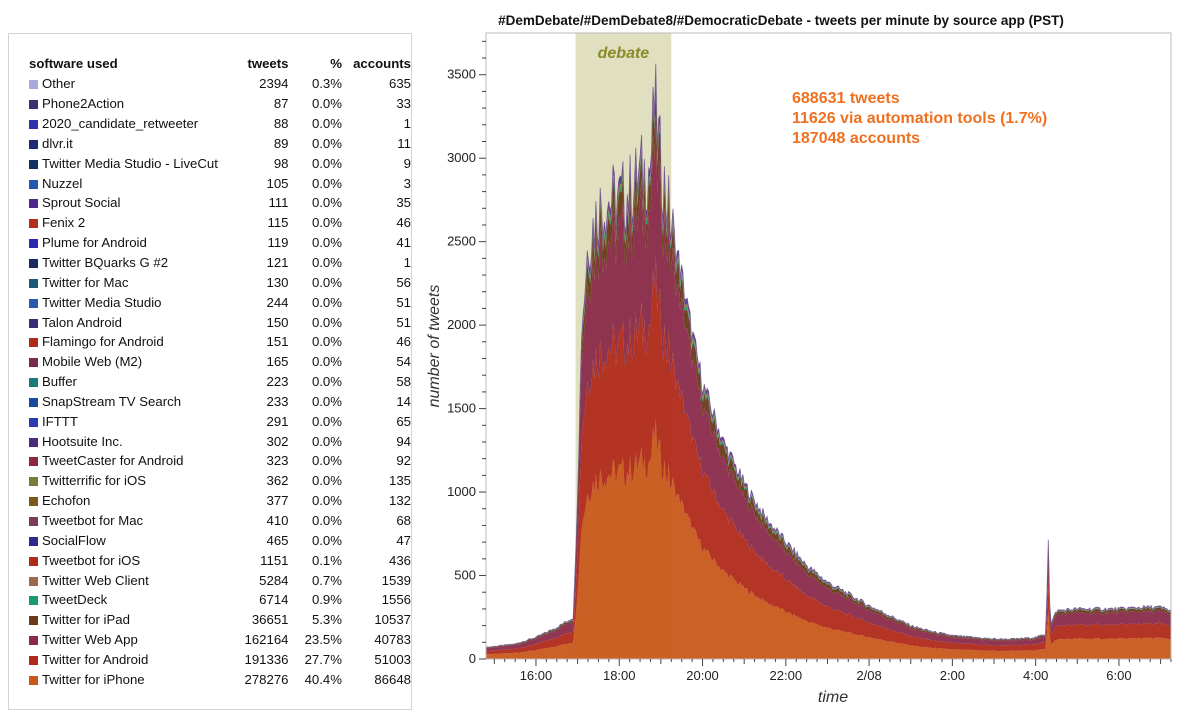 Image resolution: width=1200 pixels, height=722 pixels. I want to click on table-row: Twitter Media Studio 244 0.0% 51, so click(213, 302).